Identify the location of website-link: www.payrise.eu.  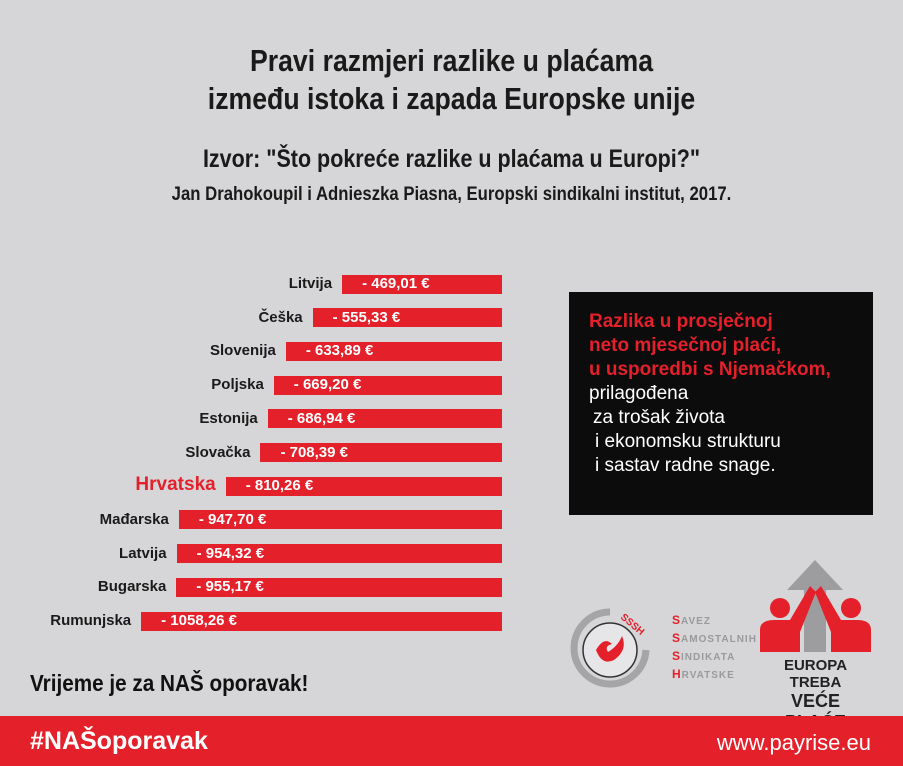
(793, 742).